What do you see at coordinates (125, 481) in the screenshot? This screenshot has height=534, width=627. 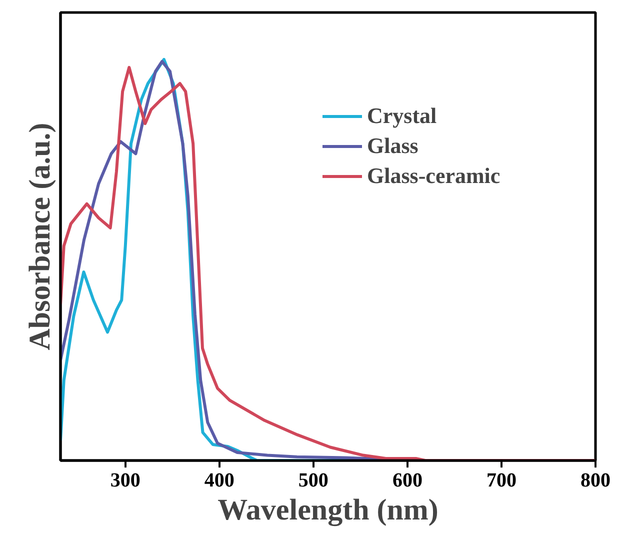 I see `x-tick-label: 300` at bounding box center [125, 481].